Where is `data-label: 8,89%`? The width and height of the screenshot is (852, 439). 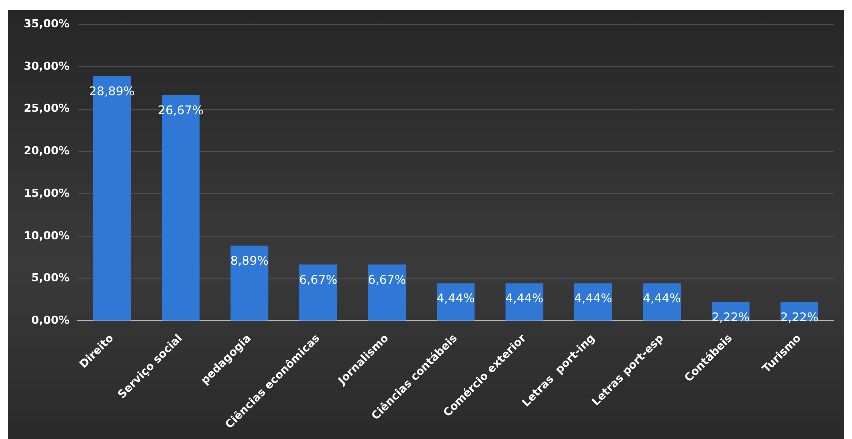
data-label: 8,89% is located at coordinates (249, 261).